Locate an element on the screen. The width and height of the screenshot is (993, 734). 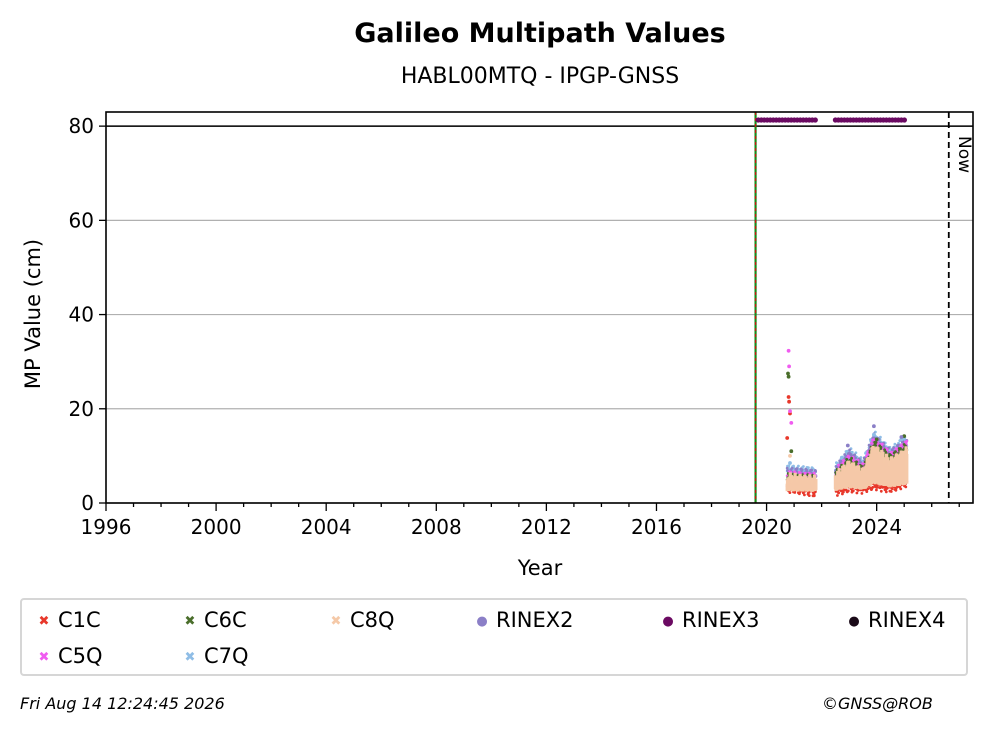
legend-label: RINEX2 is located at coordinates (535, 620).